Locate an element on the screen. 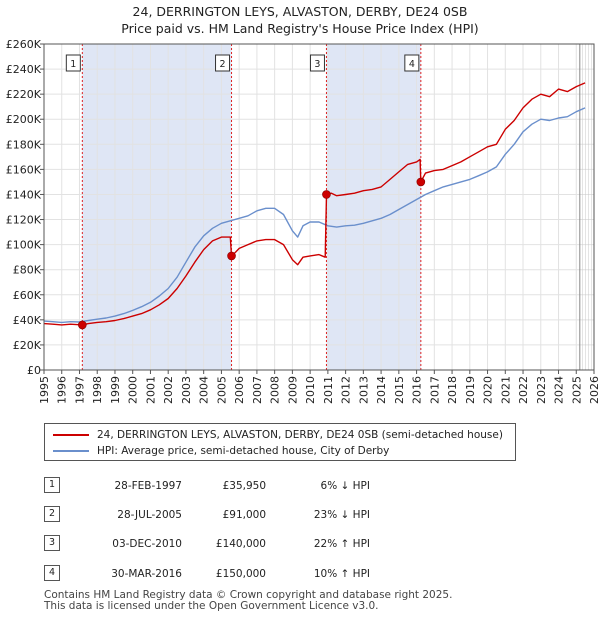 Image resolution: width=600 pixels, height=620 pixels. forecast-region is located at coordinates (586, 207).